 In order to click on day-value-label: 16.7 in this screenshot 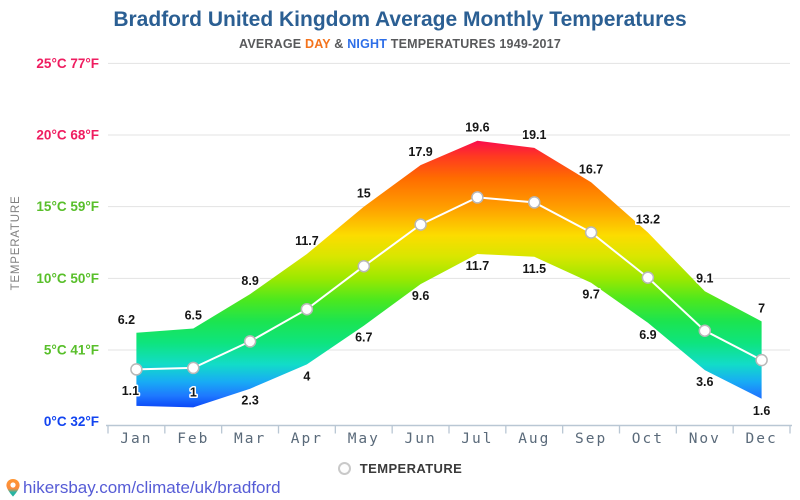, I will do `click(591, 169)`.